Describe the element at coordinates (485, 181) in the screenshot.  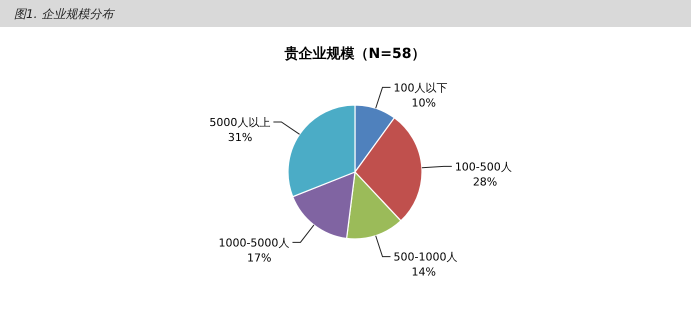
I see `data-label: 28%` at that location.